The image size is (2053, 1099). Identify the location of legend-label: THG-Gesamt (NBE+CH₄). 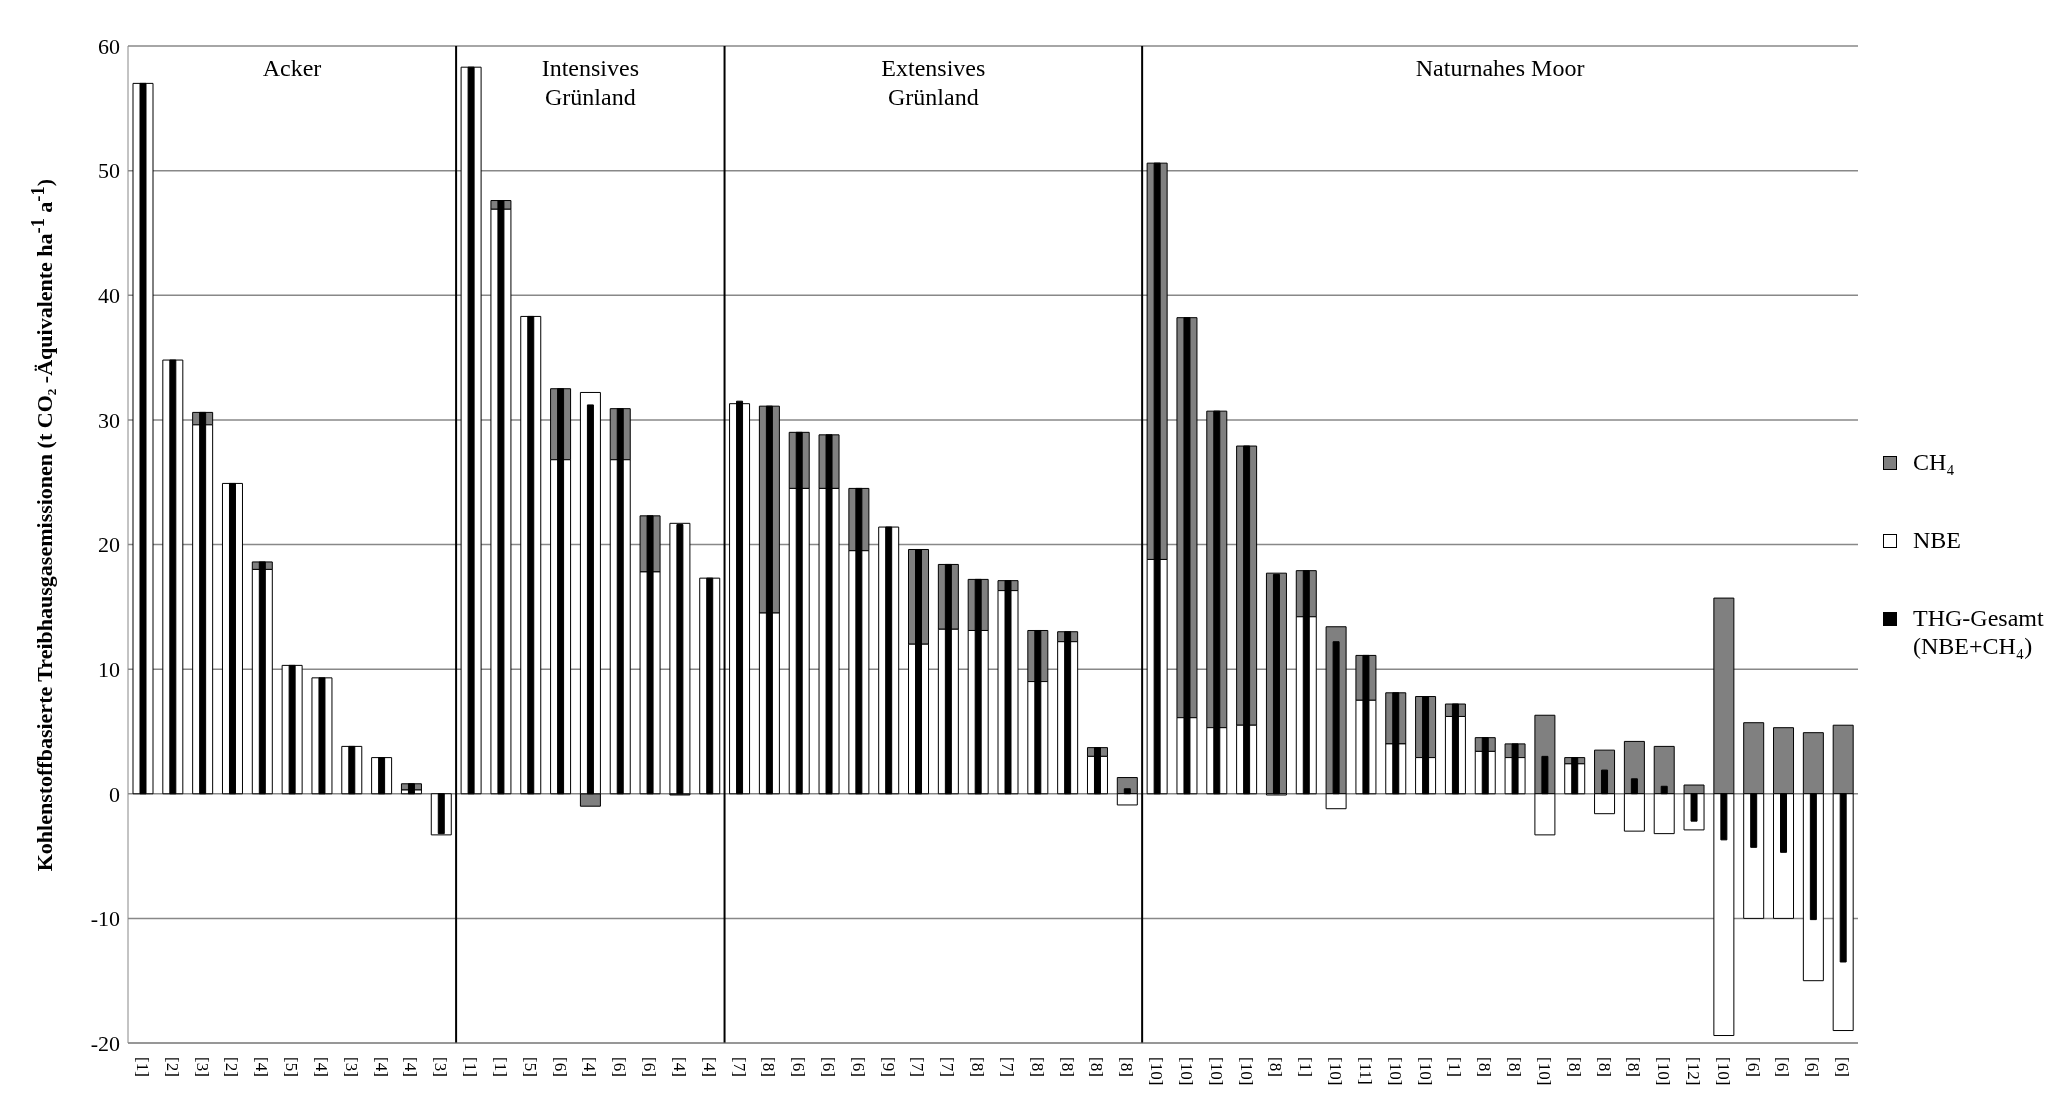
(1979, 632).